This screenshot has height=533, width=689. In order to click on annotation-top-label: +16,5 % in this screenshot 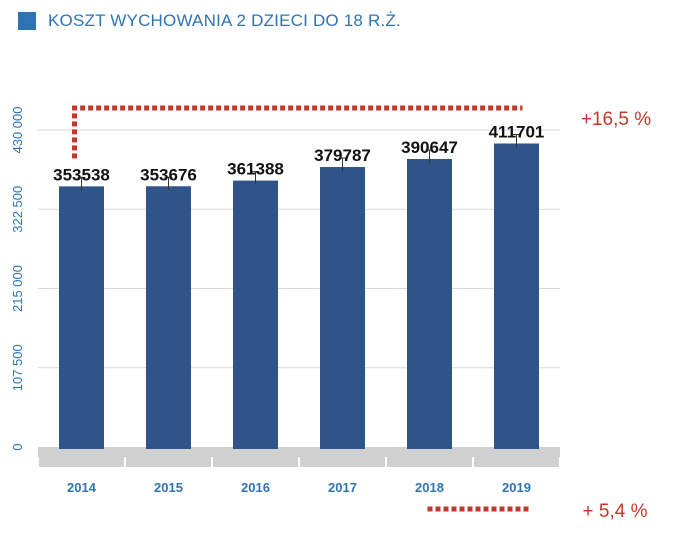, I will do `click(616, 119)`.